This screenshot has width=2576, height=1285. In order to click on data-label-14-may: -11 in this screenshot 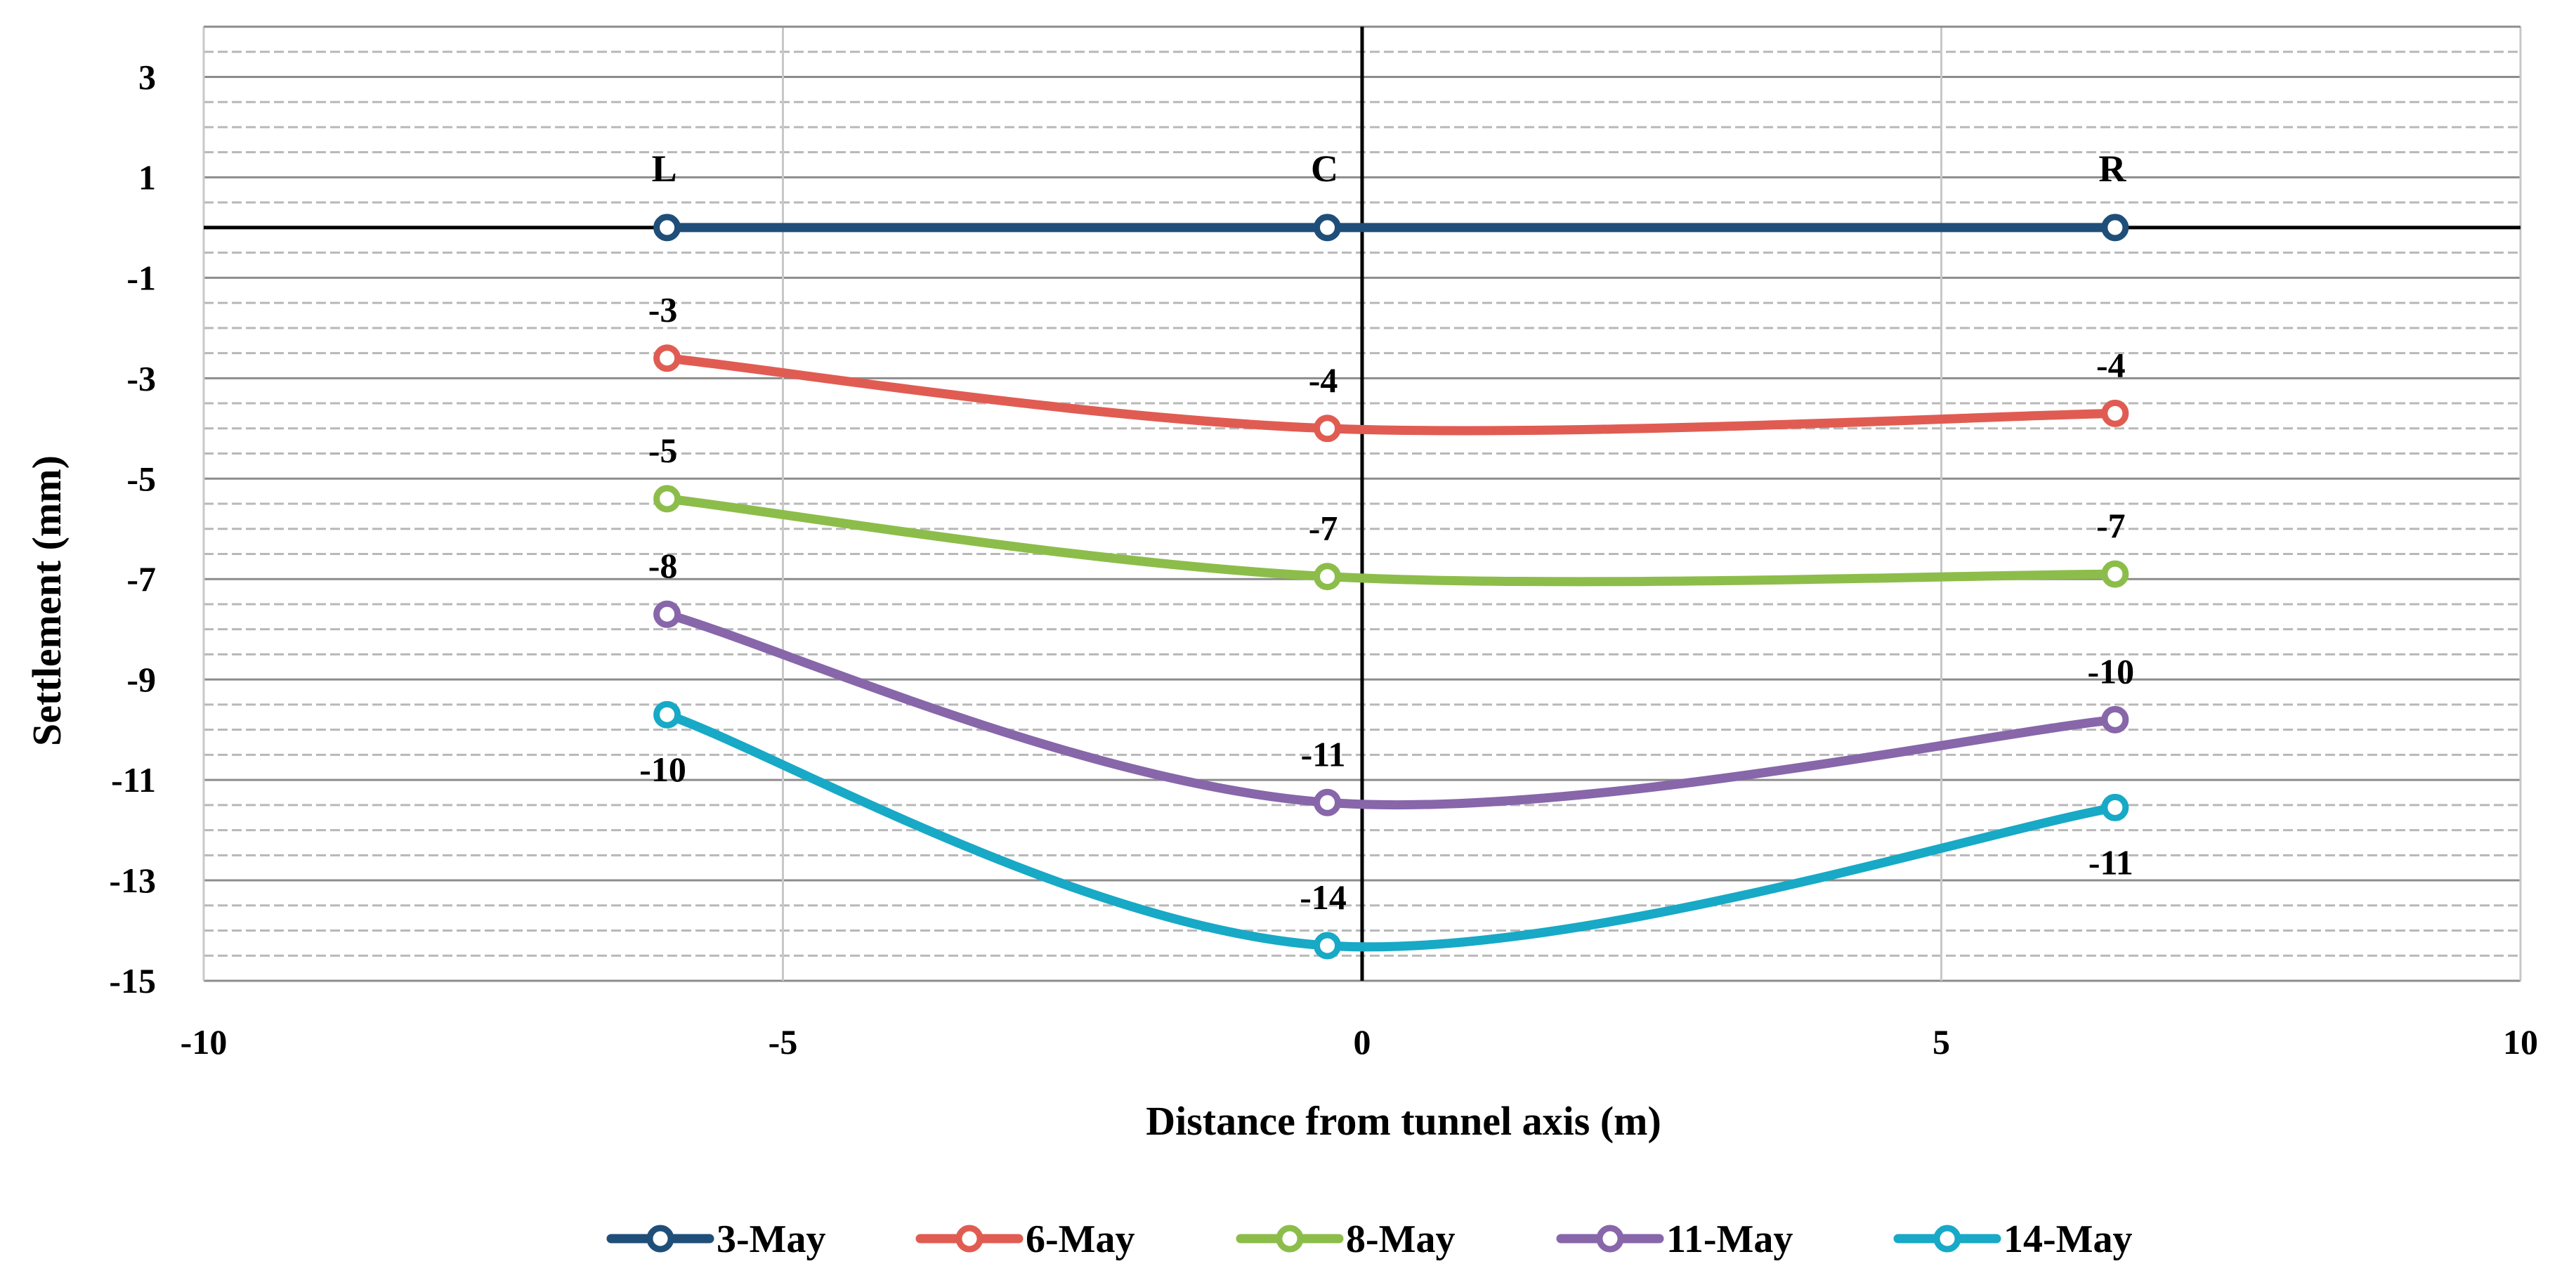, I will do `click(2110, 862)`.